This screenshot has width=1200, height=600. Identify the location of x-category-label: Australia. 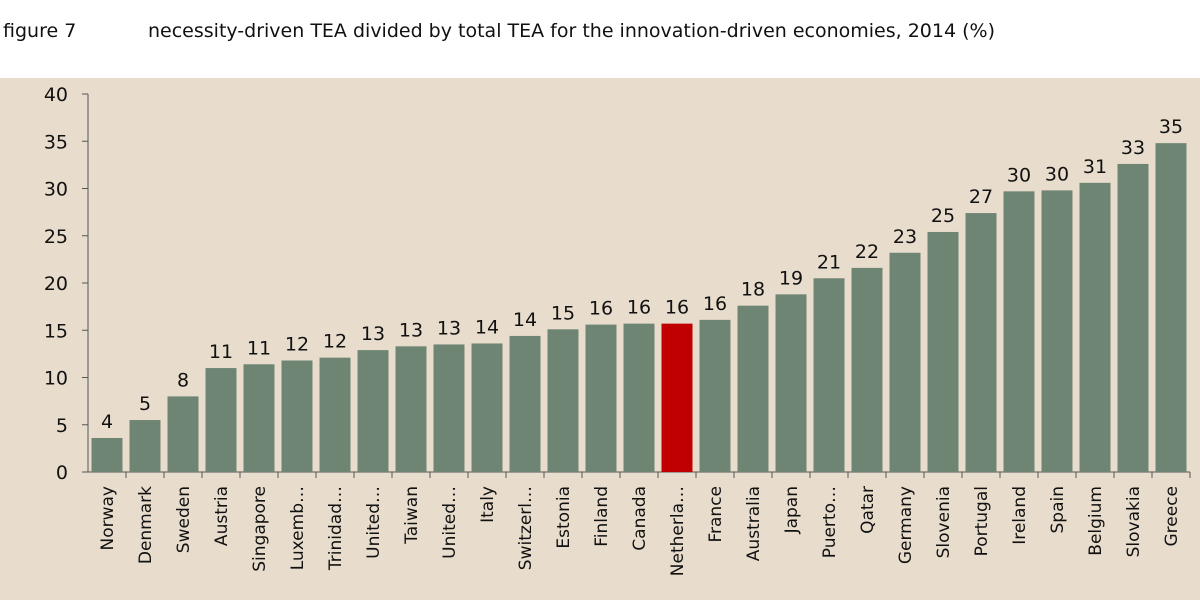
(754, 523).